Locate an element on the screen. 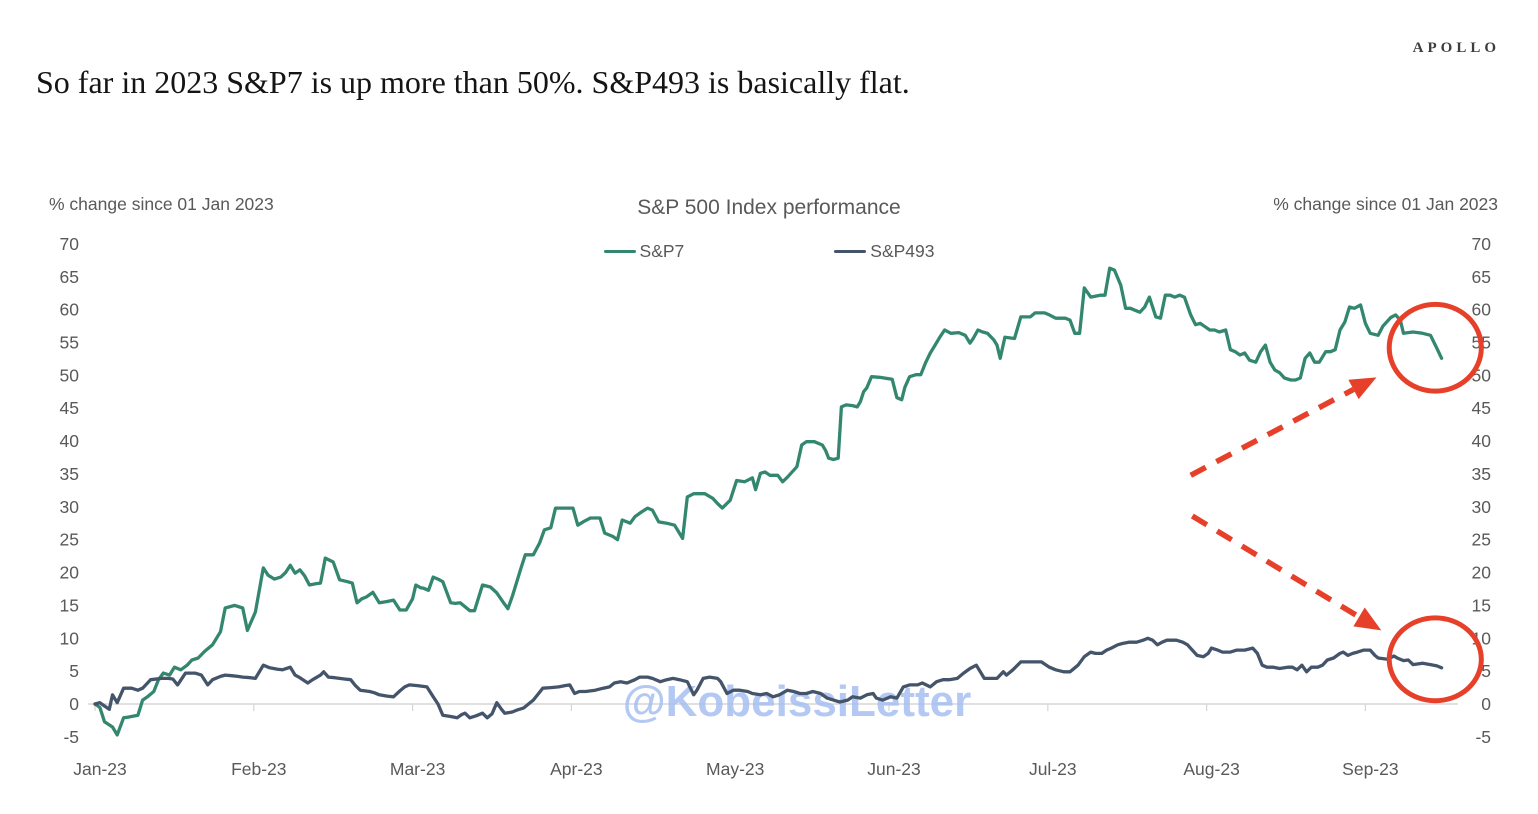  y-tick-label-left: 25 is located at coordinates (69, 540).